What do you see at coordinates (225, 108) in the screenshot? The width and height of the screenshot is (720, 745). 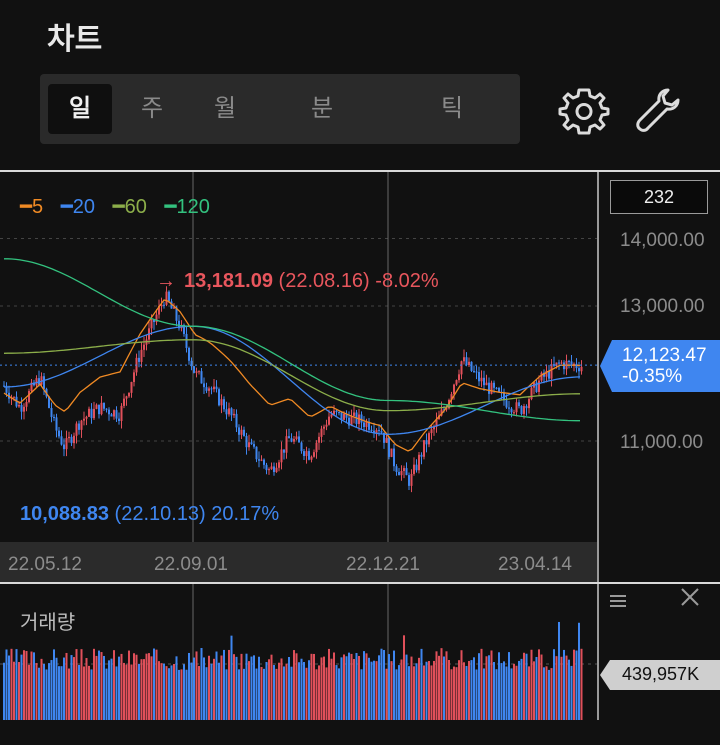 I see `tab-month: 월` at bounding box center [225, 108].